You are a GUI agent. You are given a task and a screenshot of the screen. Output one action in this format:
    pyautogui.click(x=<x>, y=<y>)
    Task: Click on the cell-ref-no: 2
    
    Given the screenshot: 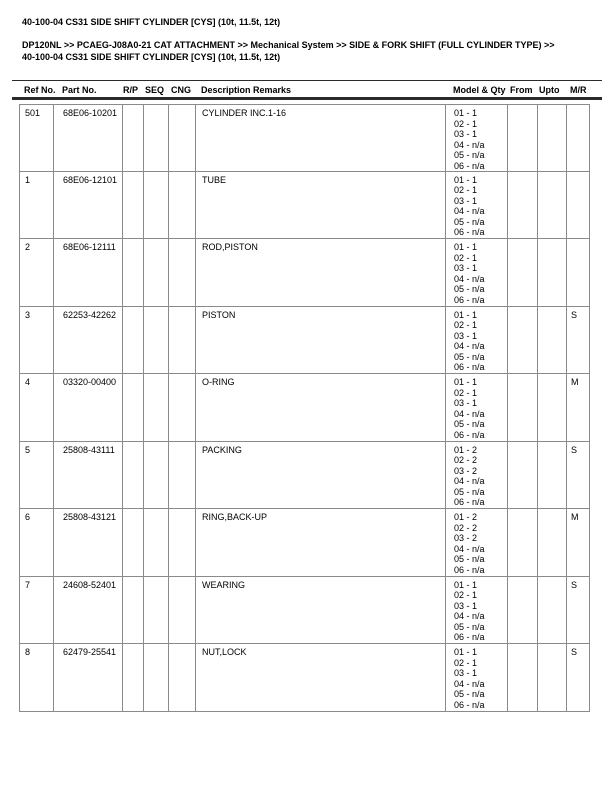 What is the action you would take?
    pyautogui.click(x=36, y=272)
    